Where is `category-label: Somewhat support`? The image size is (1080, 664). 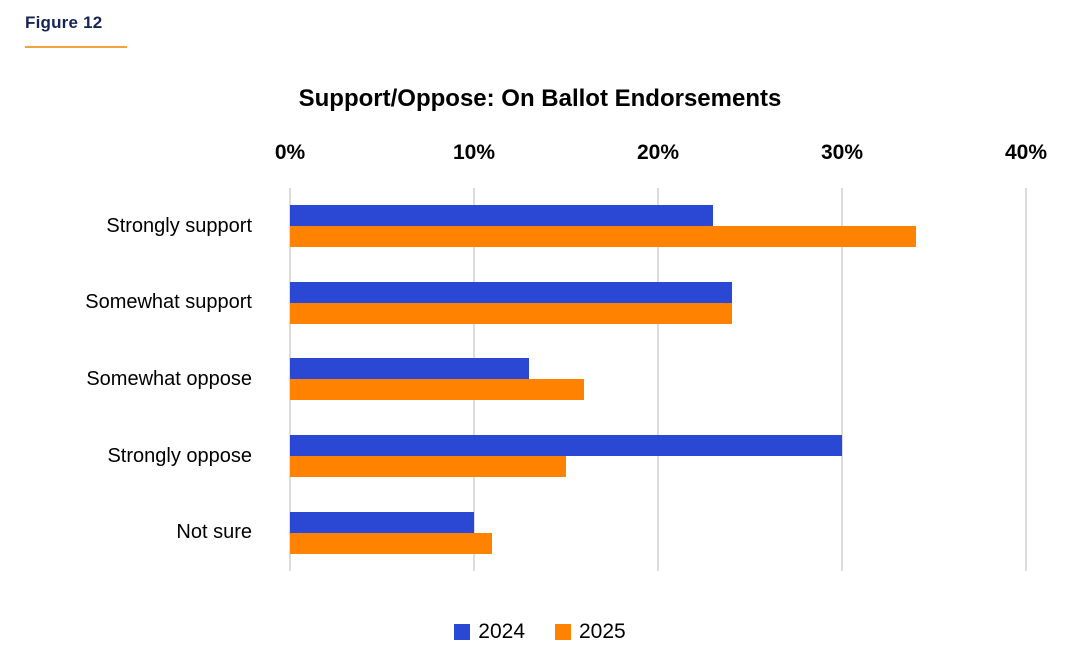 category-label: Somewhat support is located at coordinates (168, 302).